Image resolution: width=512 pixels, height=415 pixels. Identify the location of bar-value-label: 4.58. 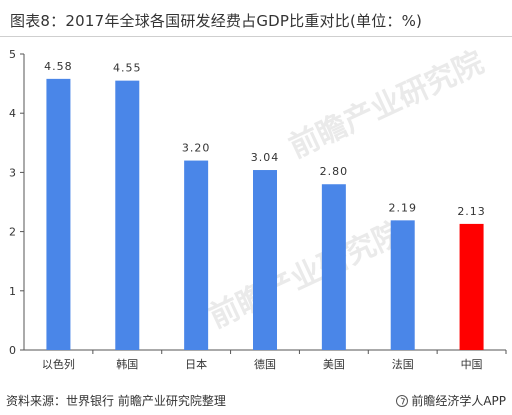
(58, 66).